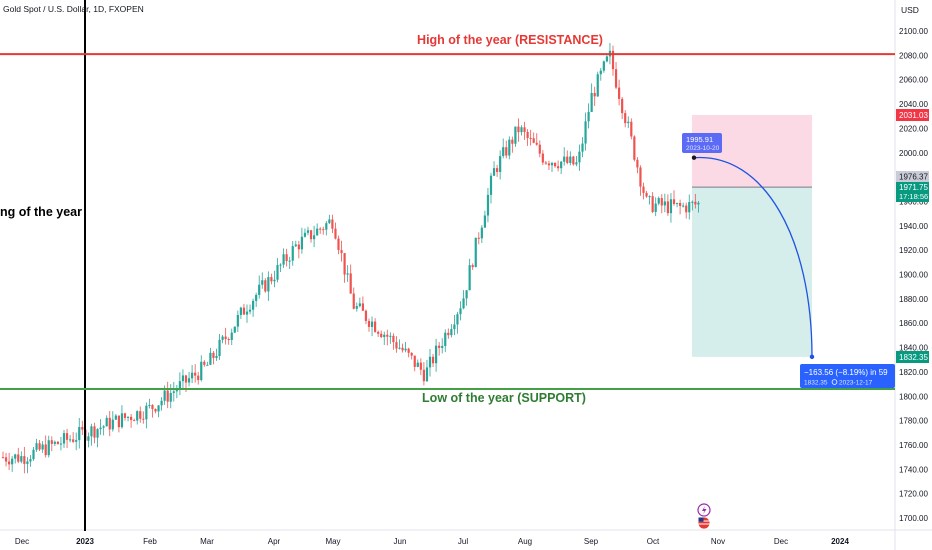 Image resolution: width=932 pixels, height=550 pixels. What do you see at coordinates (913, 187) in the screenshot?
I see `last-price-text: 1971.75` at bounding box center [913, 187].